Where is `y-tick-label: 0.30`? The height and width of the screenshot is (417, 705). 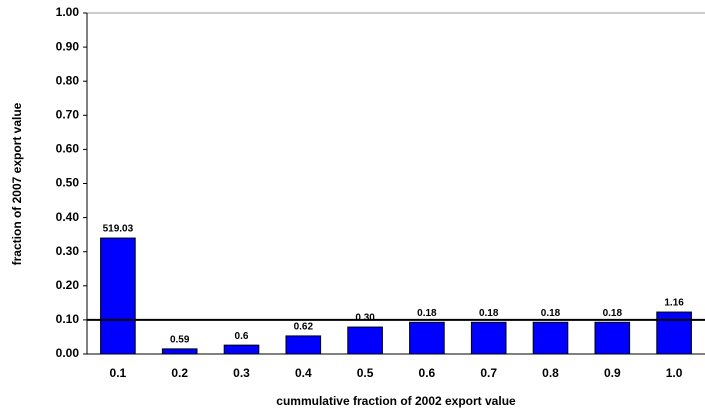
y-tick-label: 0.30 is located at coordinates (68, 251).